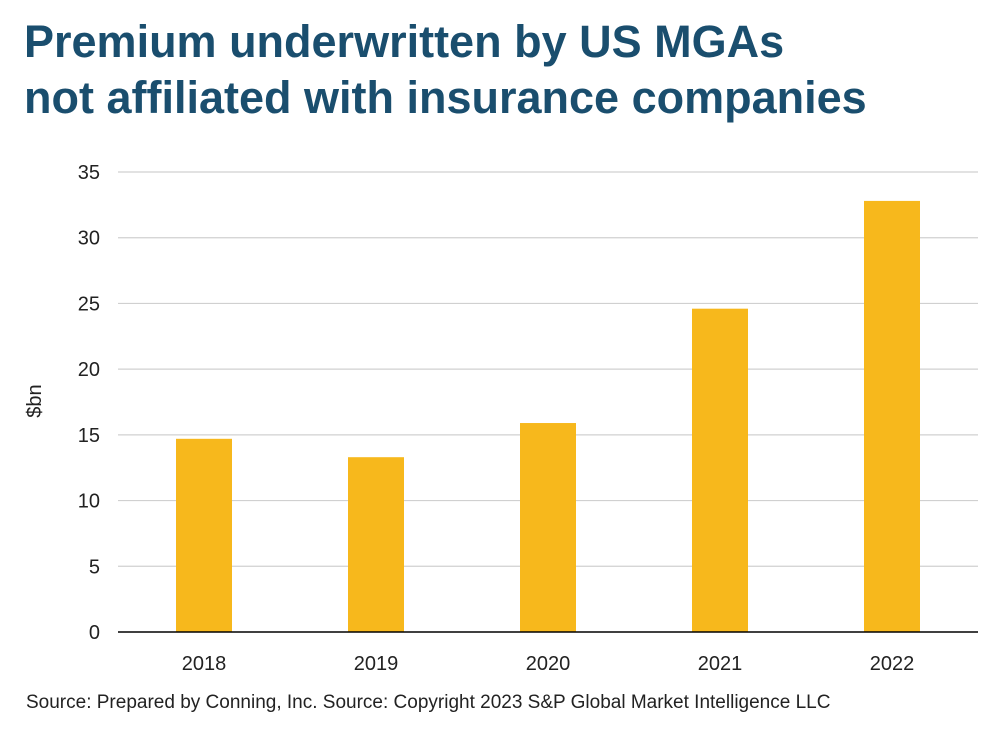 This screenshot has width=998, height=732. I want to click on bar-2020, so click(548, 527).